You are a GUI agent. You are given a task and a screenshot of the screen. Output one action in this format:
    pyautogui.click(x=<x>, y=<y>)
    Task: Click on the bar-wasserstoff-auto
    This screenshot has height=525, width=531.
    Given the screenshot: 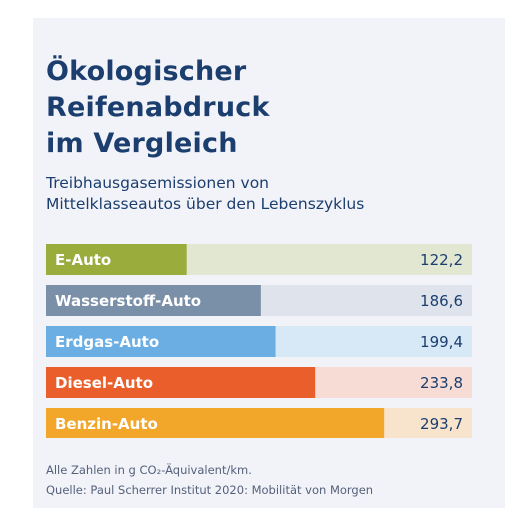 What is the action you would take?
    pyautogui.click(x=153, y=300)
    